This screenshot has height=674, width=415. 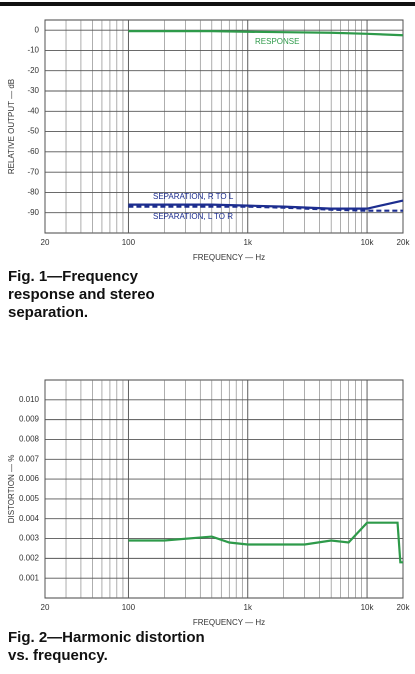 I want to click on y-tick-label: 0.010, so click(x=29, y=399).